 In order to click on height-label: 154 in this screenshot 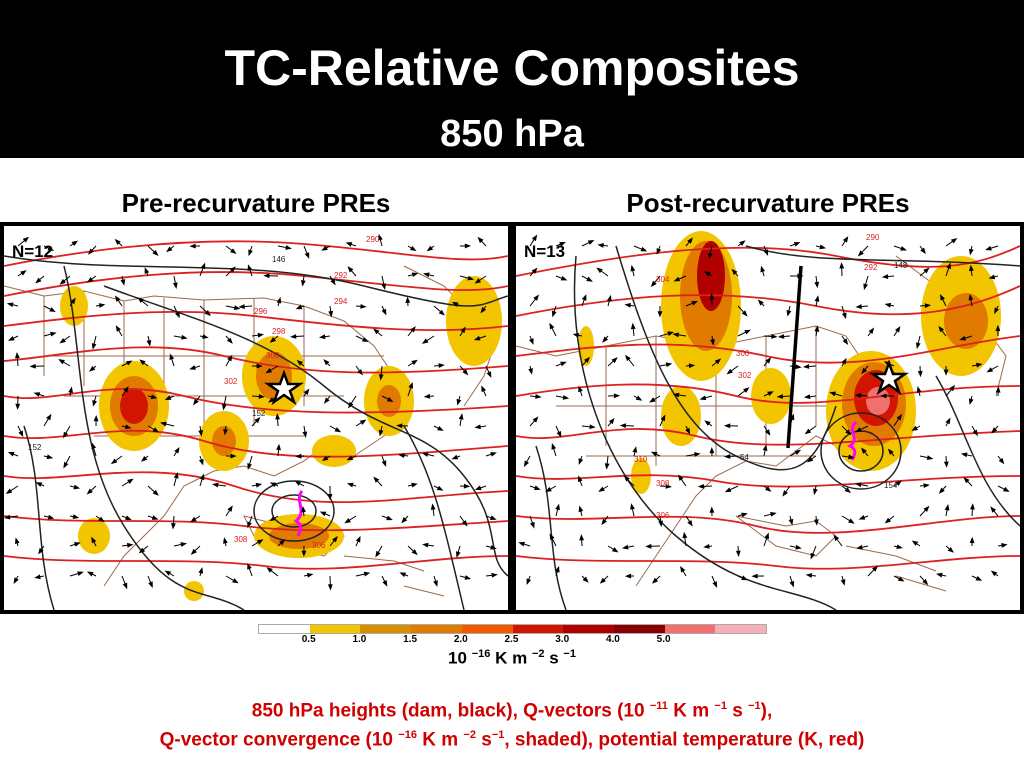, I will do `click(891, 485)`.